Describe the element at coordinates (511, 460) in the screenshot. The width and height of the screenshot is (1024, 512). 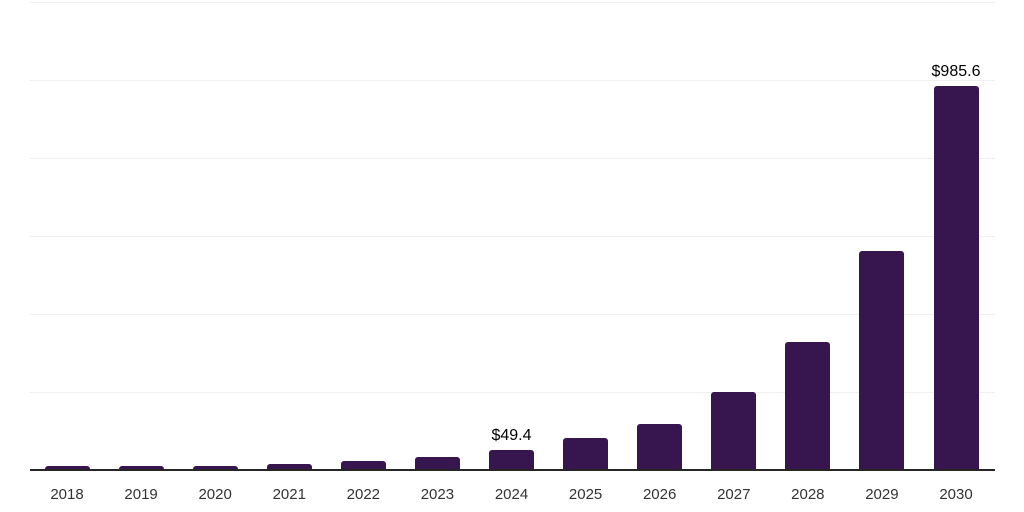
I see `bar-2024` at that location.